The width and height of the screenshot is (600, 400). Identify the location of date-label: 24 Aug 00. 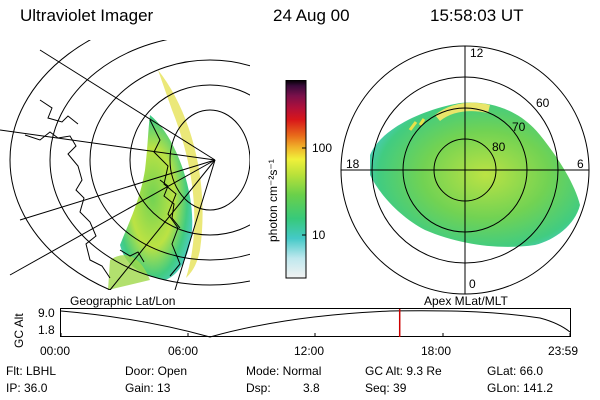
(311, 15).